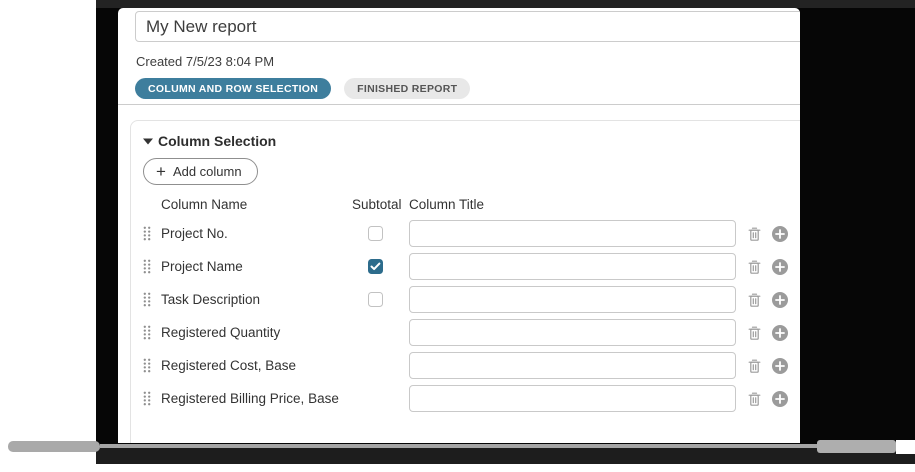  Describe the element at coordinates (217, 141) in the screenshot. I see `section-title: Column Selection` at that location.